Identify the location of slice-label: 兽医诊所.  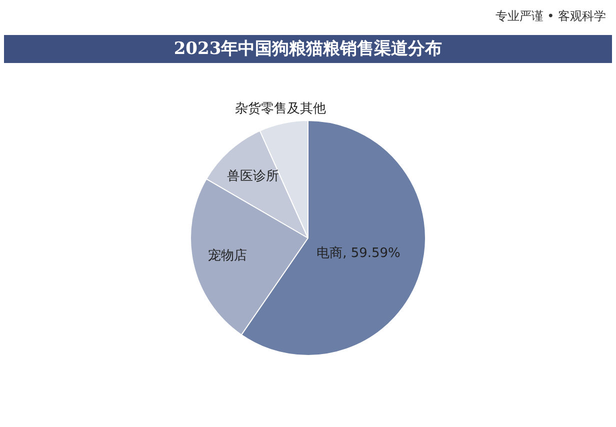
(252, 176).